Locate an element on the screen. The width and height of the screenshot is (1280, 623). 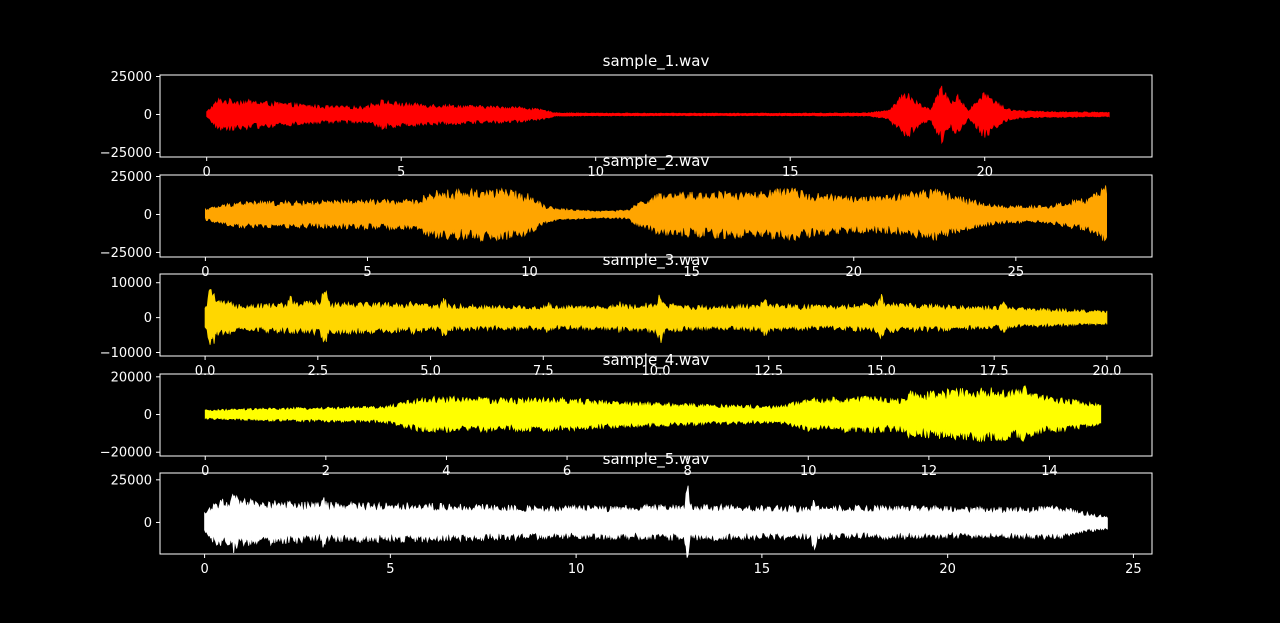
x-tick-label: 5.0 is located at coordinates (430, 371).